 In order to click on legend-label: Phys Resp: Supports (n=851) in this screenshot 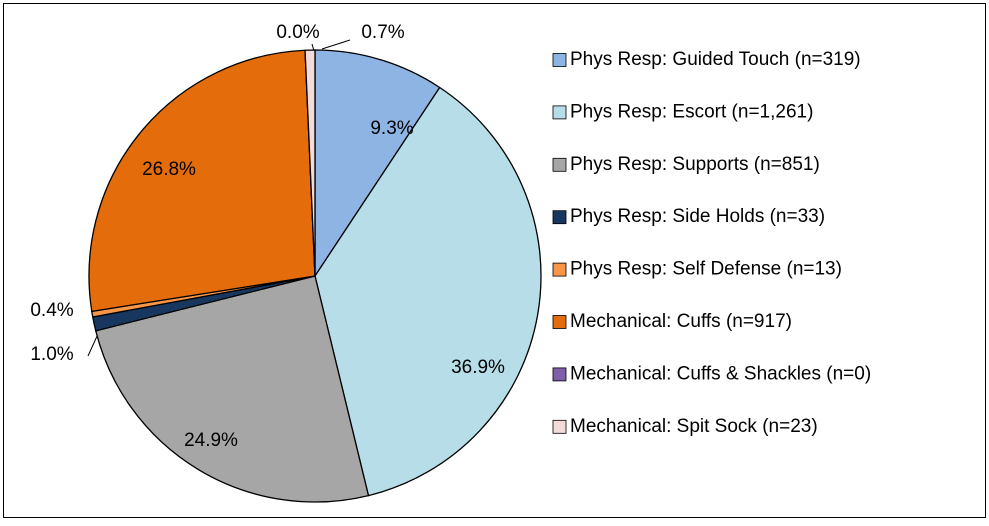, I will do `click(695, 164)`.